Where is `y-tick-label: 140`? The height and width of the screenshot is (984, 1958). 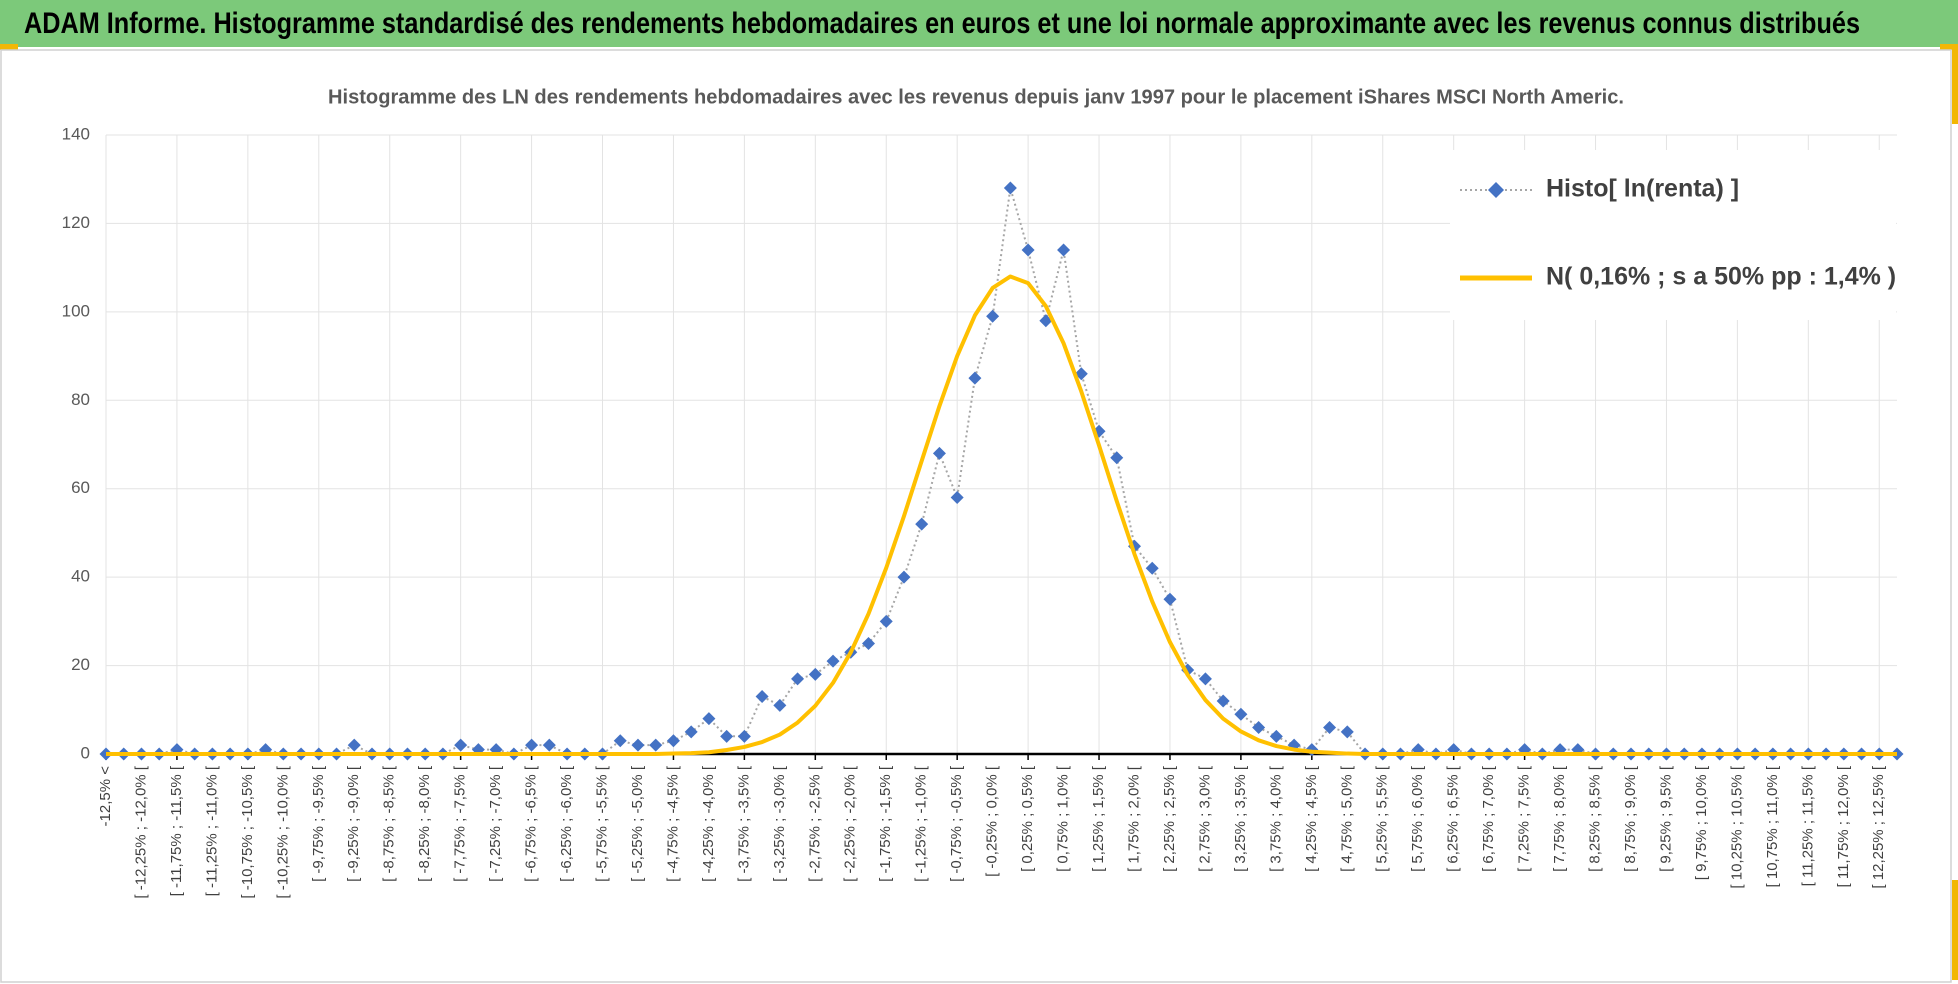
y-tick-label: 140 is located at coordinates (76, 133).